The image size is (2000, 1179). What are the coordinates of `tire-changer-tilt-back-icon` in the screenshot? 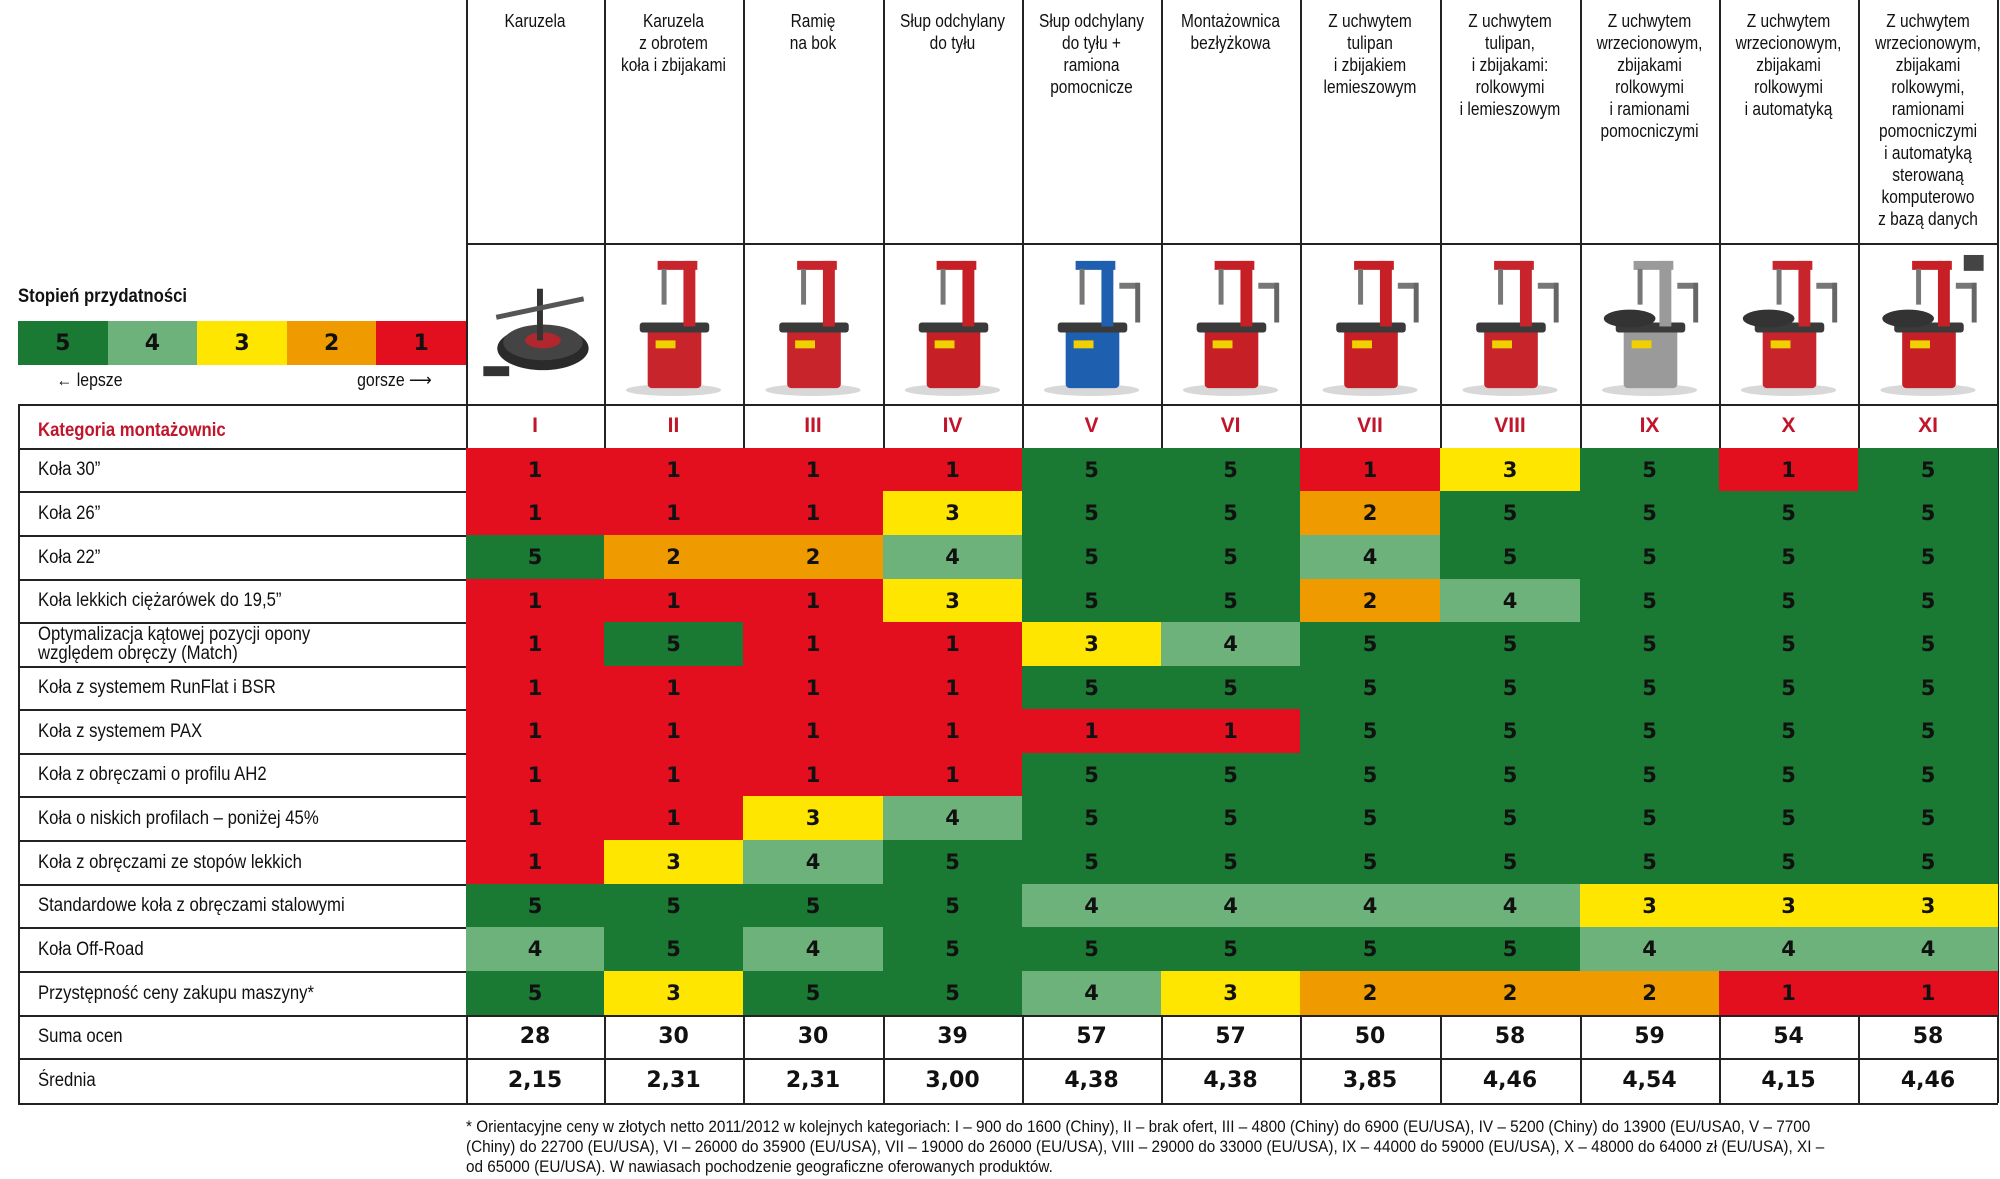 It's located at (952, 323).